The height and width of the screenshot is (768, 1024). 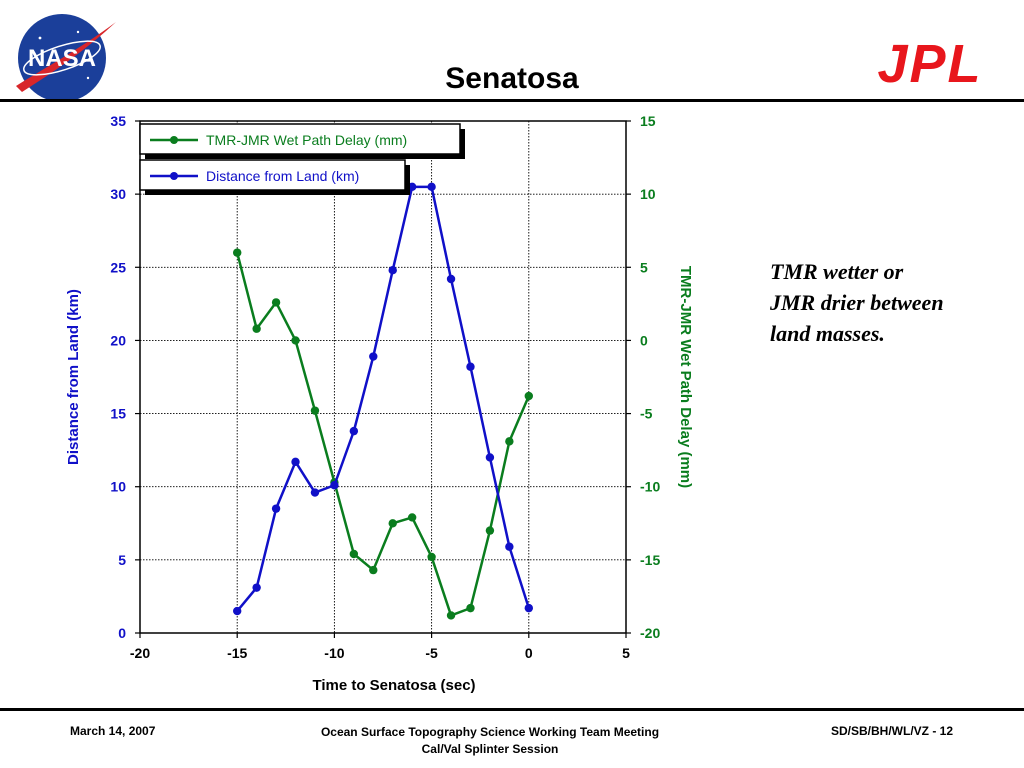 What do you see at coordinates (334, 653) in the screenshot?
I see `x-tick-label: -10` at bounding box center [334, 653].